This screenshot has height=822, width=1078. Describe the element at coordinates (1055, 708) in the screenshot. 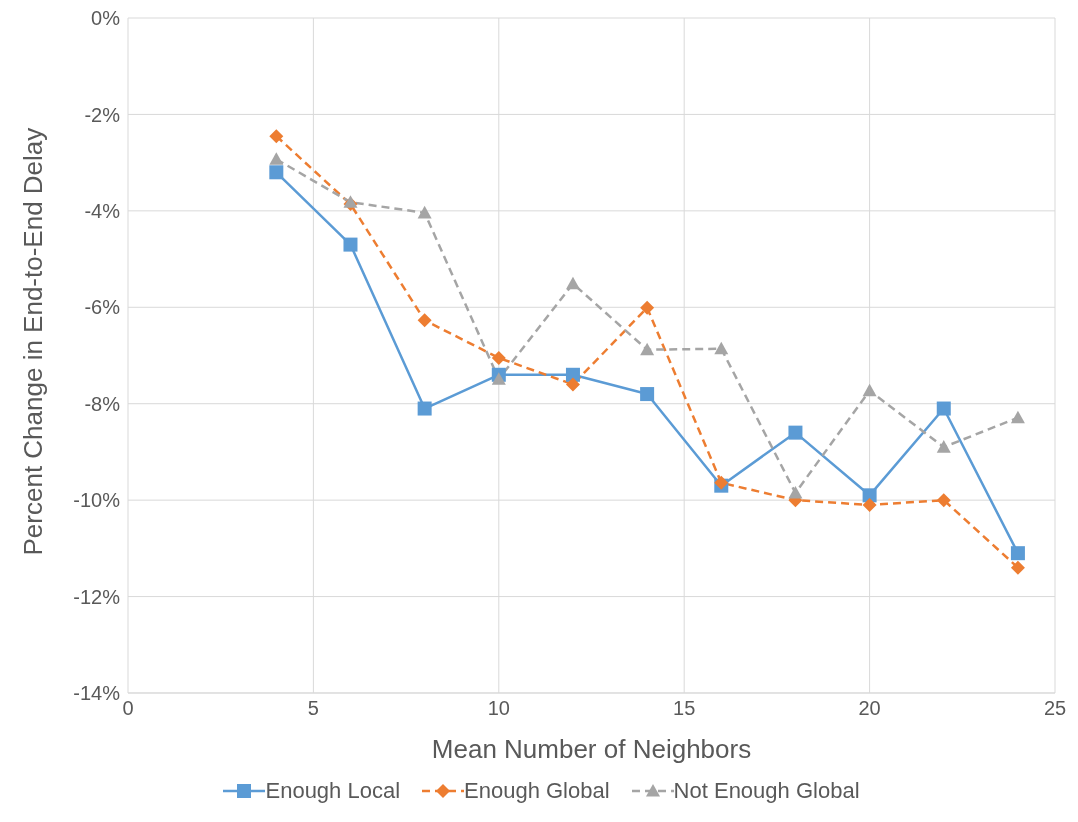

I see `x-tick-label: 25` at that location.